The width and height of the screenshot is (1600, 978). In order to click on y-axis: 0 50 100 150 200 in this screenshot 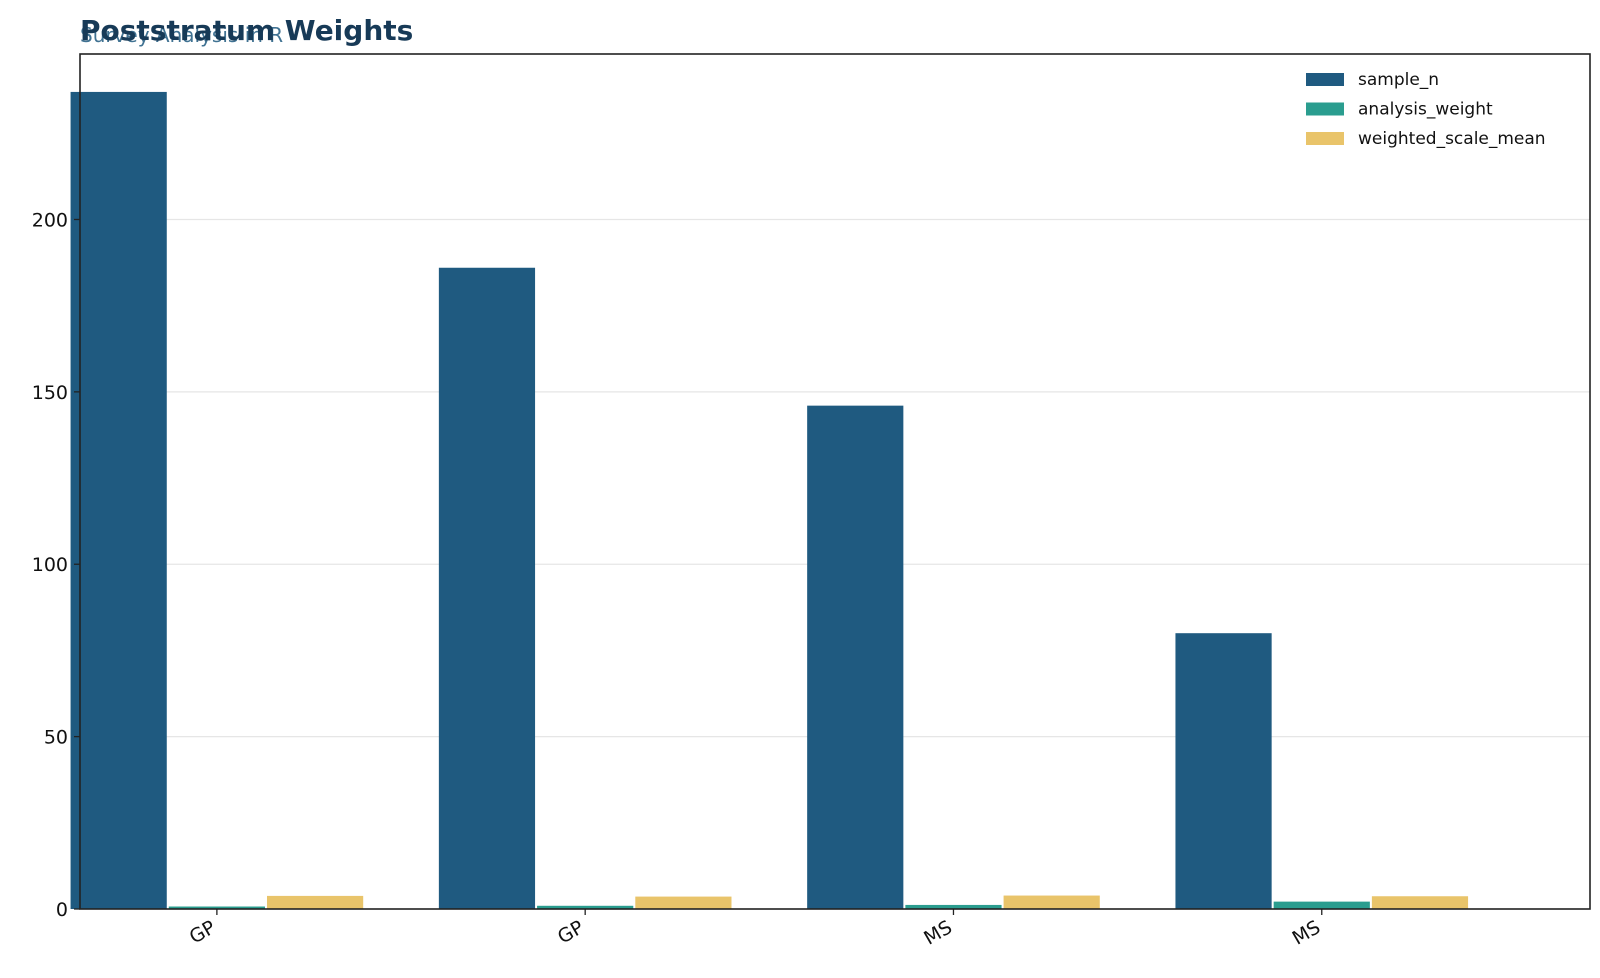, I will do `click(56, 565)`.